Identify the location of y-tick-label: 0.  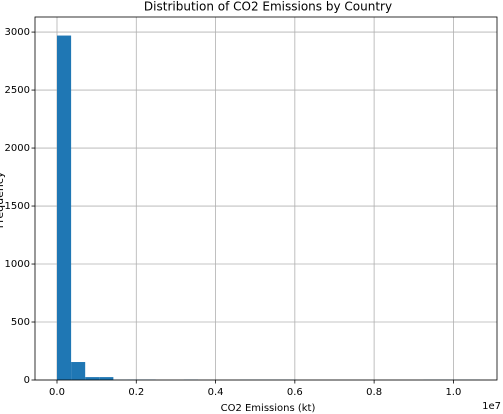
(27, 380).